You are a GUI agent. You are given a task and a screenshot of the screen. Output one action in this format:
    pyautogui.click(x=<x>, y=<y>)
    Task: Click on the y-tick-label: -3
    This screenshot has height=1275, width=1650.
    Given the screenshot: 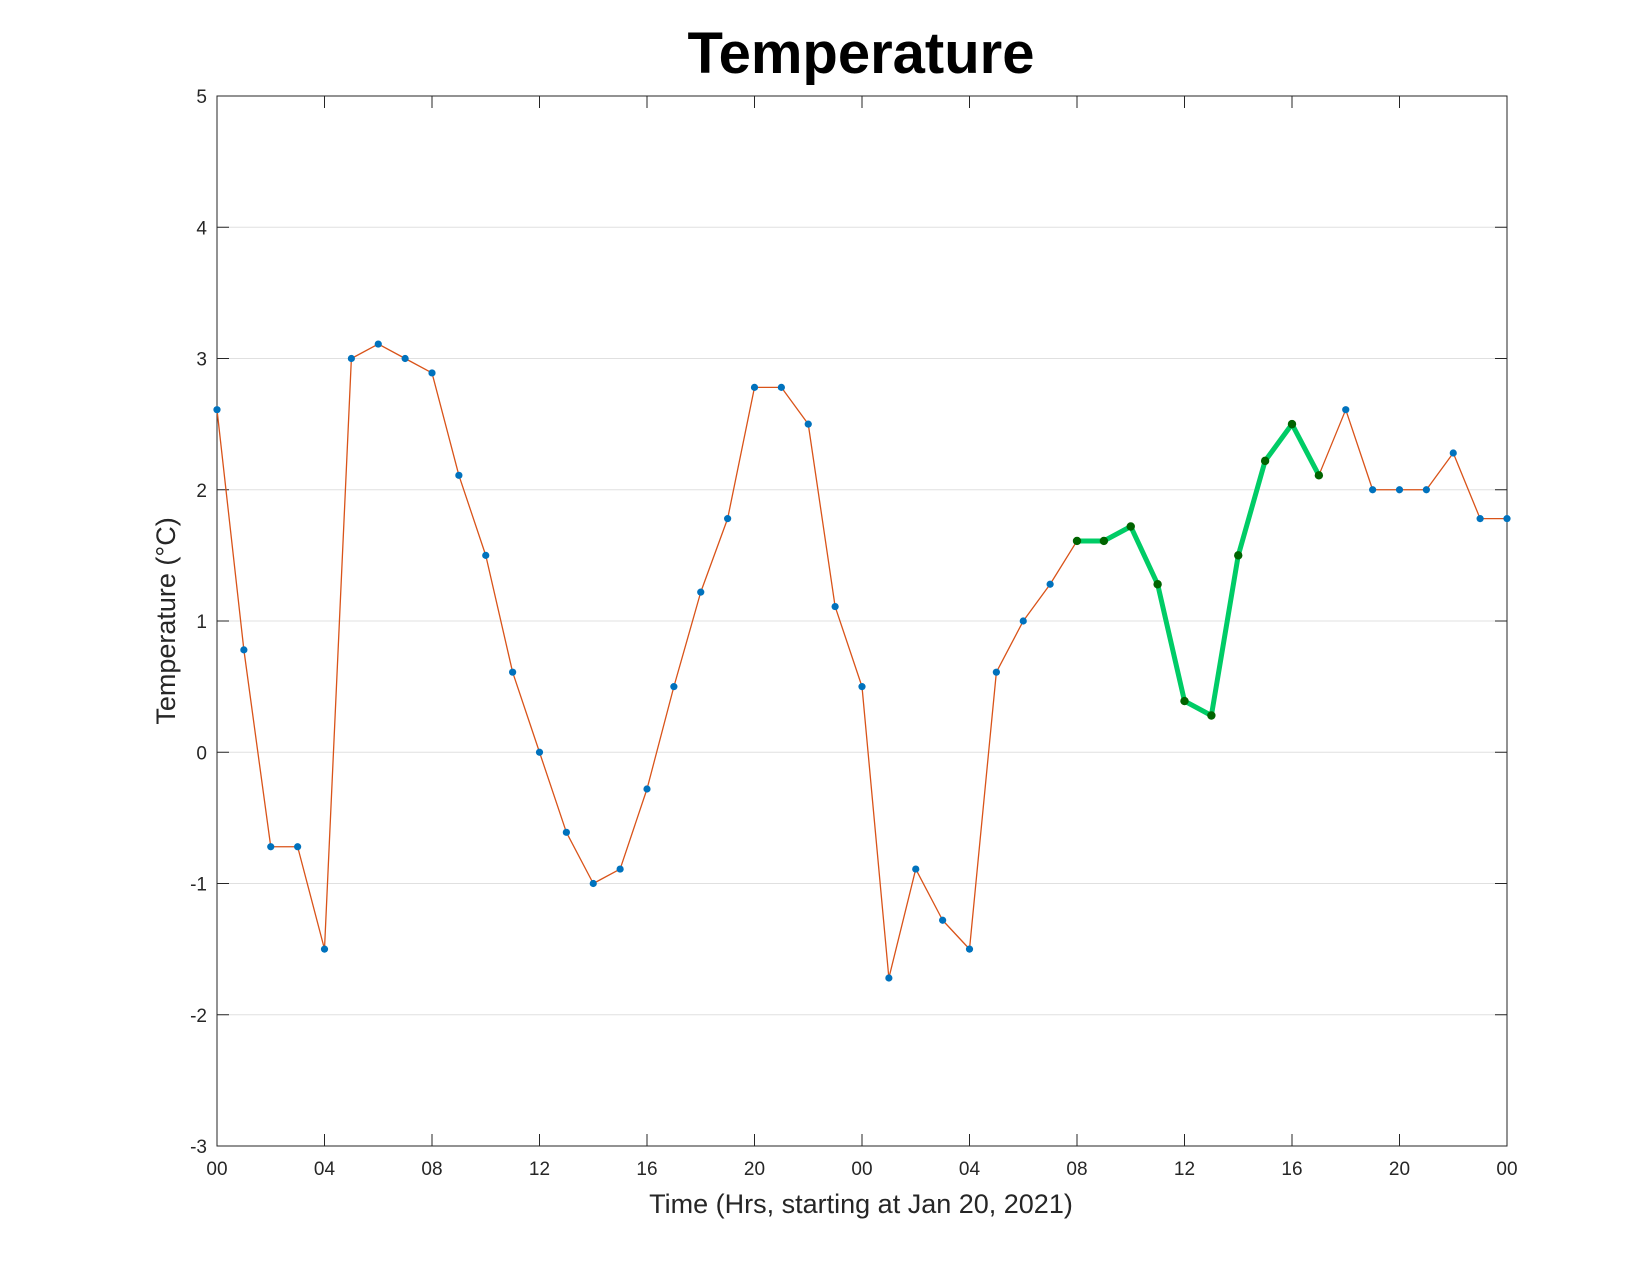 What is the action you would take?
    pyautogui.click(x=198, y=1147)
    